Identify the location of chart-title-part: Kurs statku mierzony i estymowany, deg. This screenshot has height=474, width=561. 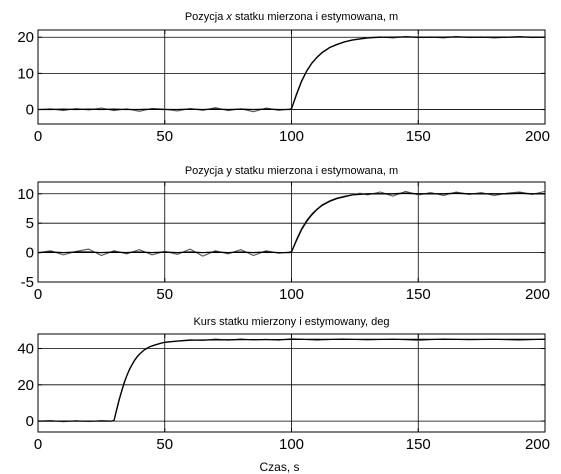
(291, 322).